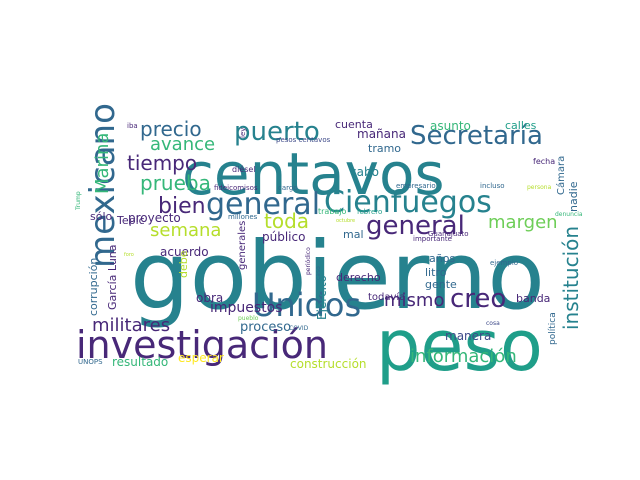 The height and width of the screenshot is (480, 640). Describe the element at coordinates (286, 221) in the screenshot. I see `cloud-word: toda` at that location.